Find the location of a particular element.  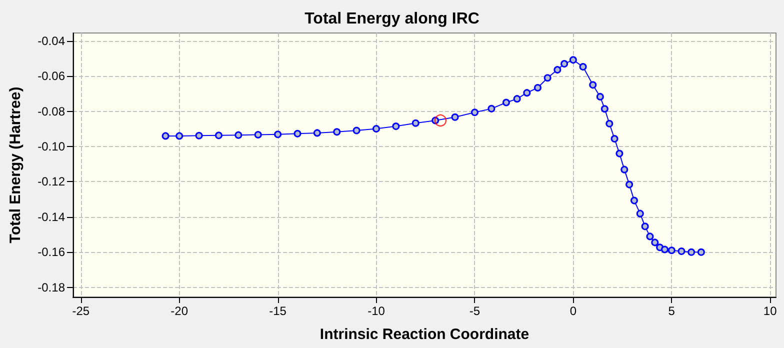

x-tick-label: -20 is located at coordinates (179, 311).